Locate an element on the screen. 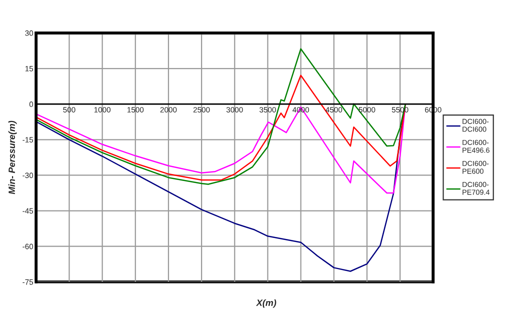 The image size is (509, 320). y-axis-title: Min- Perssure(m) is located at coordinates (12, 157).